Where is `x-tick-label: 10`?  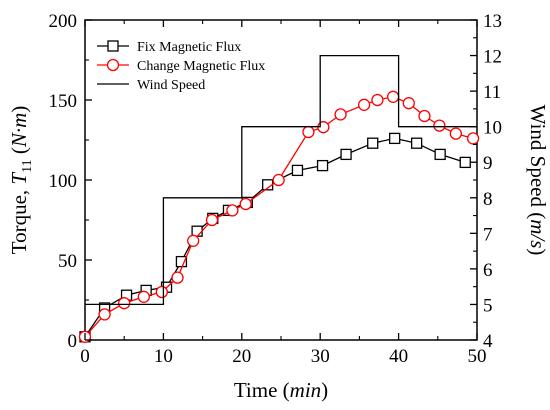
x-tick-label: 10 is located at coordinates (163, 356).